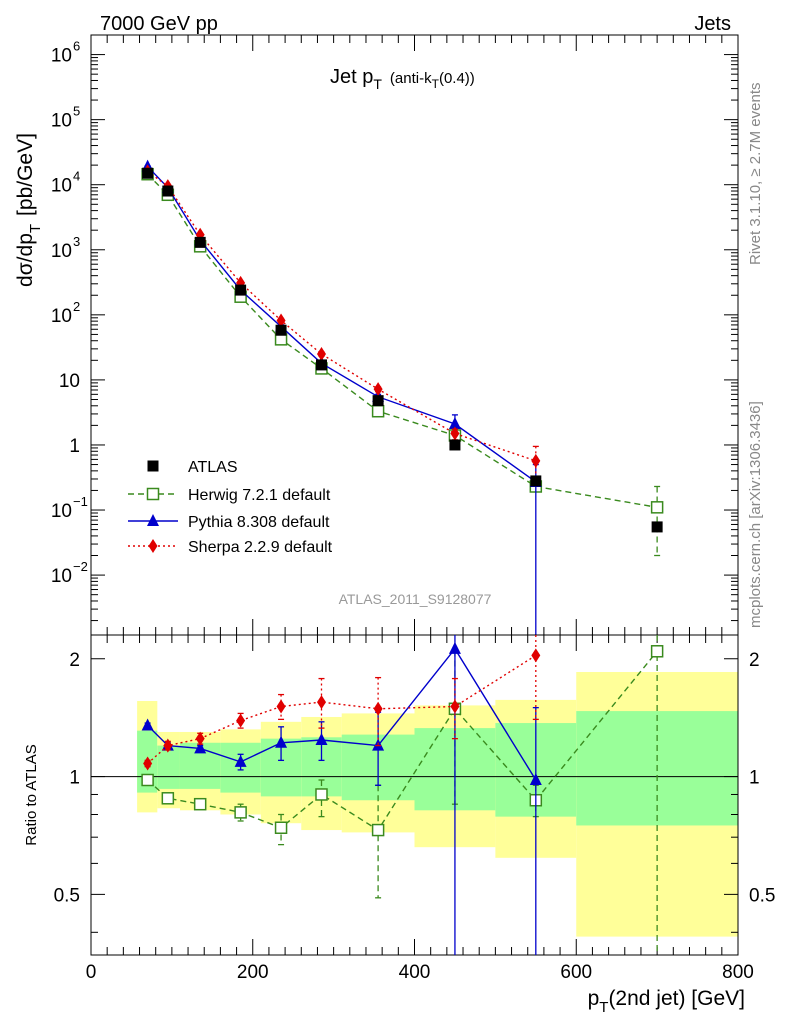  I want to click on x-axis-label: pT(2nd jet) [GeV], so click(666, 1001).